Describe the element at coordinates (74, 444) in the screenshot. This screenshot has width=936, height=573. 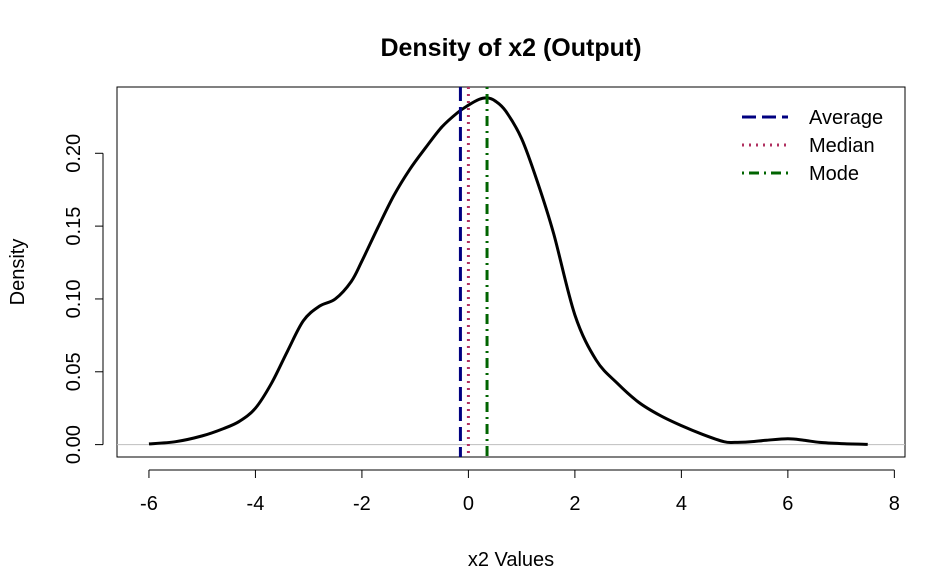
I see `y-tick-label: 0.00` at that location.